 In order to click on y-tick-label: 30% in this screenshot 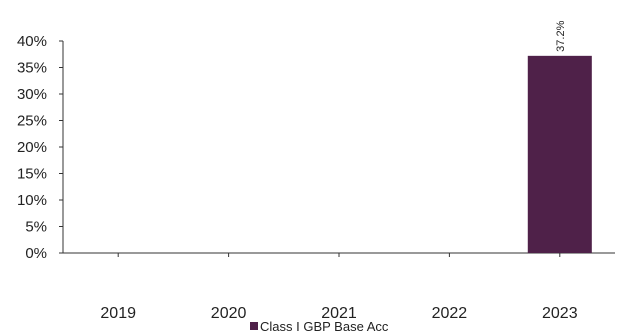, I will do `click(32, 94)`.